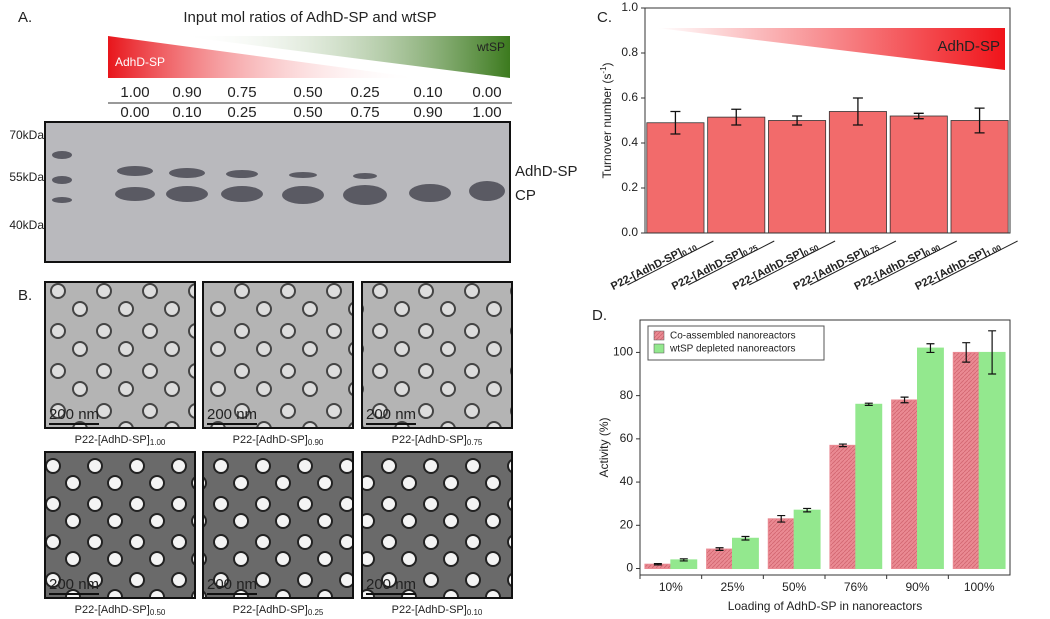  What do you see at coordinates (140, 62) in the screenshot?
I see `gradient-label: AdhD-SP` at bounding box center [140, 62].